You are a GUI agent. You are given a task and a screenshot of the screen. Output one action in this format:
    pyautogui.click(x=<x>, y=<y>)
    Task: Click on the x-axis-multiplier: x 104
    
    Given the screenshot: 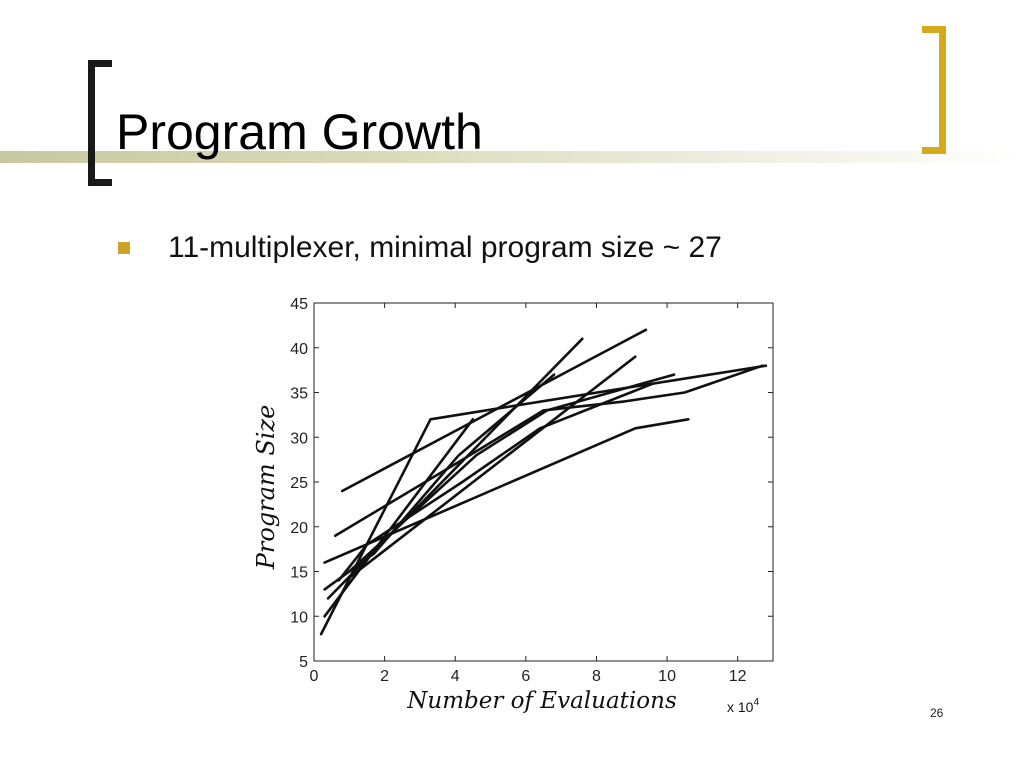 What is the action you would take?
    pyautogui.click(x=743, y=706)
    